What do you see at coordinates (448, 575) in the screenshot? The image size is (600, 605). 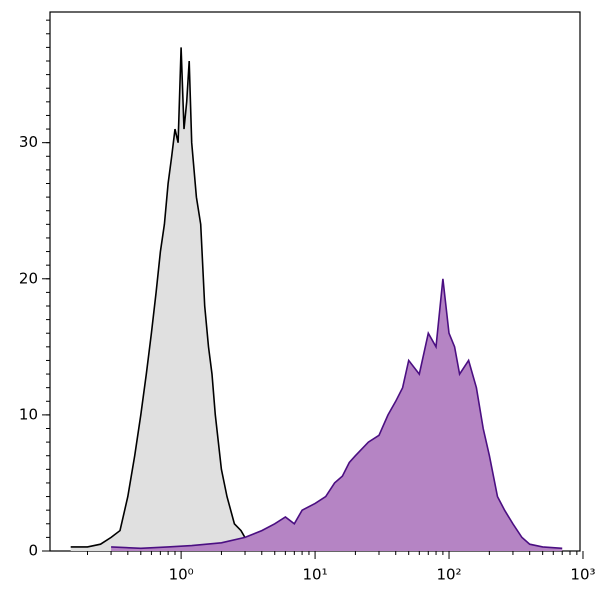 I see `x-tick-label: 10²` at bounding box center [448, 575].